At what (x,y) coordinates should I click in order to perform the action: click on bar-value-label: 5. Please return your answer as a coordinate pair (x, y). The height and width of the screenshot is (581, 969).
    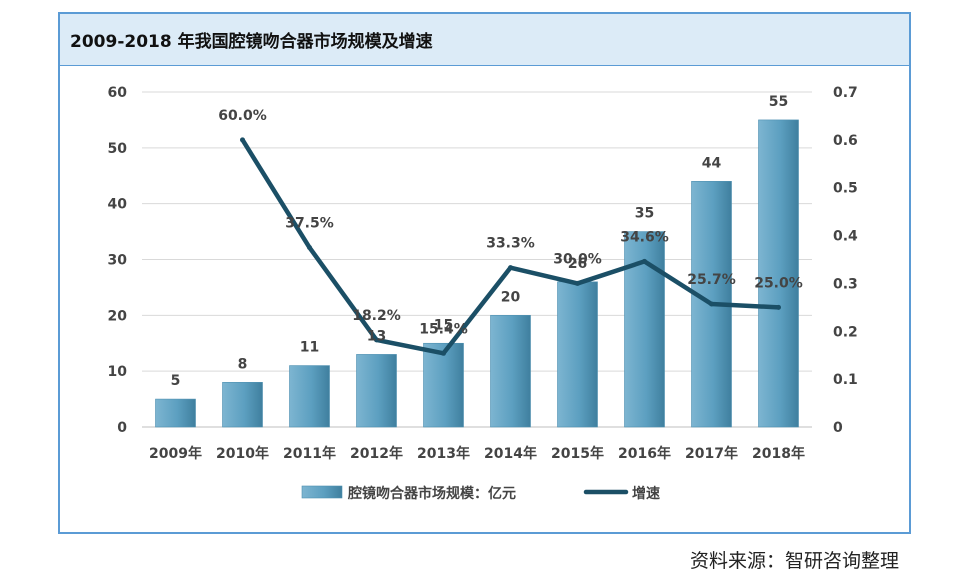
    Looking at the image, I should click on (176, 381).